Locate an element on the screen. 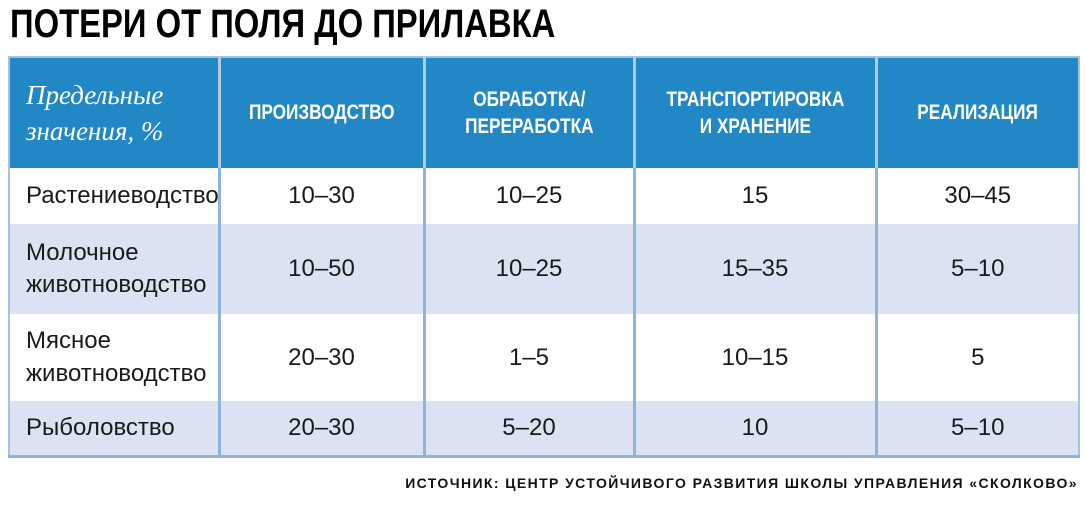  table-row-crop-farming: Растениеводство 10–30 10–25 15 30–45 is located at coordinates (544, 196).